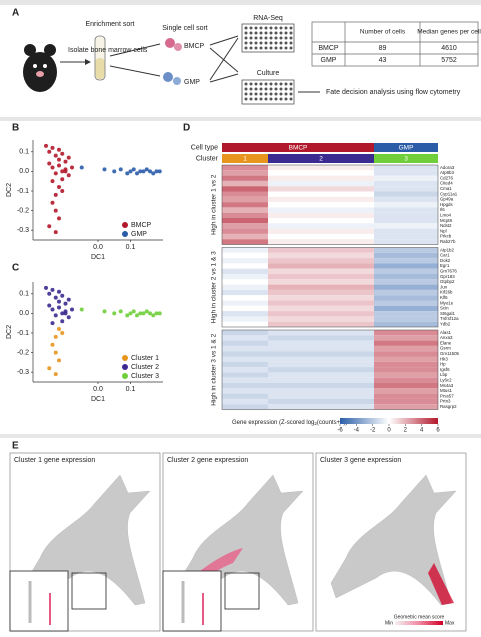 The height and width of the screenshot is (637, 481). I want to click on y-tick-label: 0.1, so click(24, 152).